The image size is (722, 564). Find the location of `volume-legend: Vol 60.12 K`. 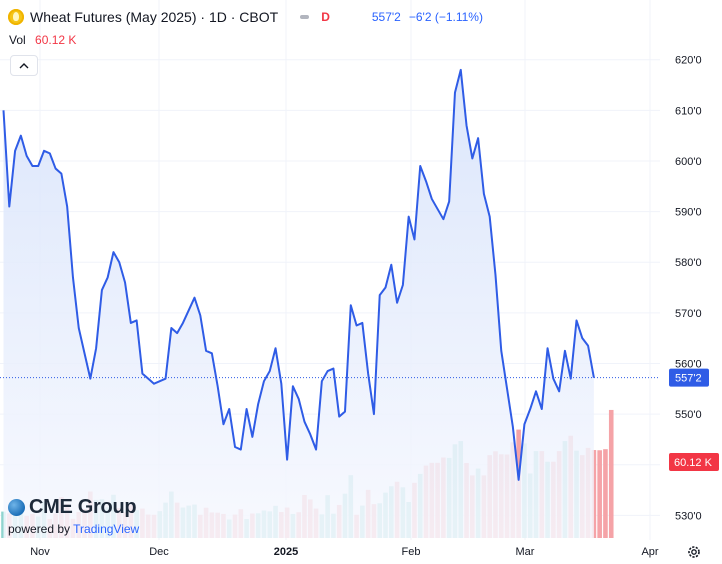

volume-legend: Vol 60.12 K is located at coordinates (42, 40).